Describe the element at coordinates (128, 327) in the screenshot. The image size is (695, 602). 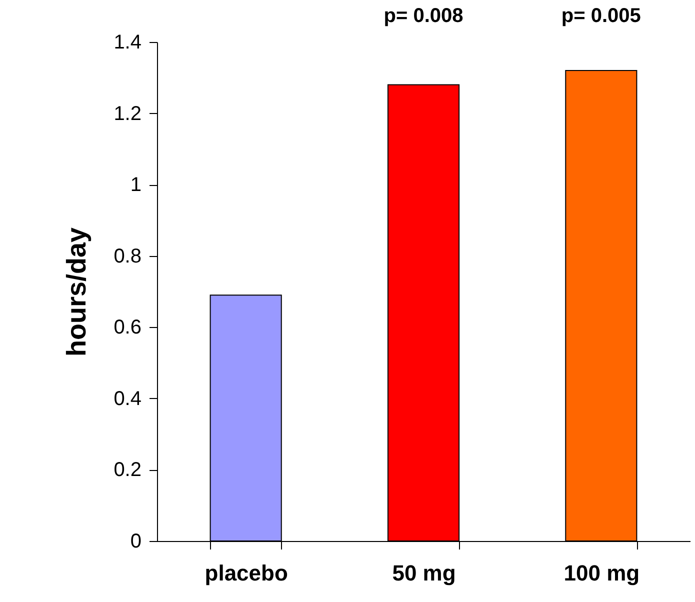
I see `y-tick-label: 0.6` at that location.